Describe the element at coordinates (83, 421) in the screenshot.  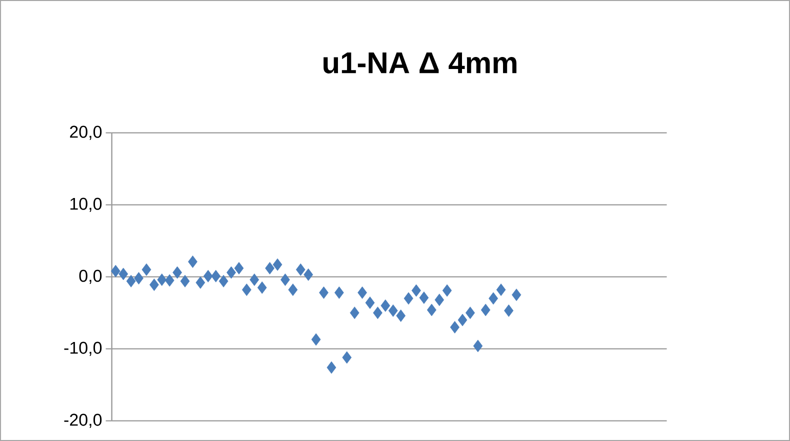
I see `y-tick-label: -20,0` at that location.